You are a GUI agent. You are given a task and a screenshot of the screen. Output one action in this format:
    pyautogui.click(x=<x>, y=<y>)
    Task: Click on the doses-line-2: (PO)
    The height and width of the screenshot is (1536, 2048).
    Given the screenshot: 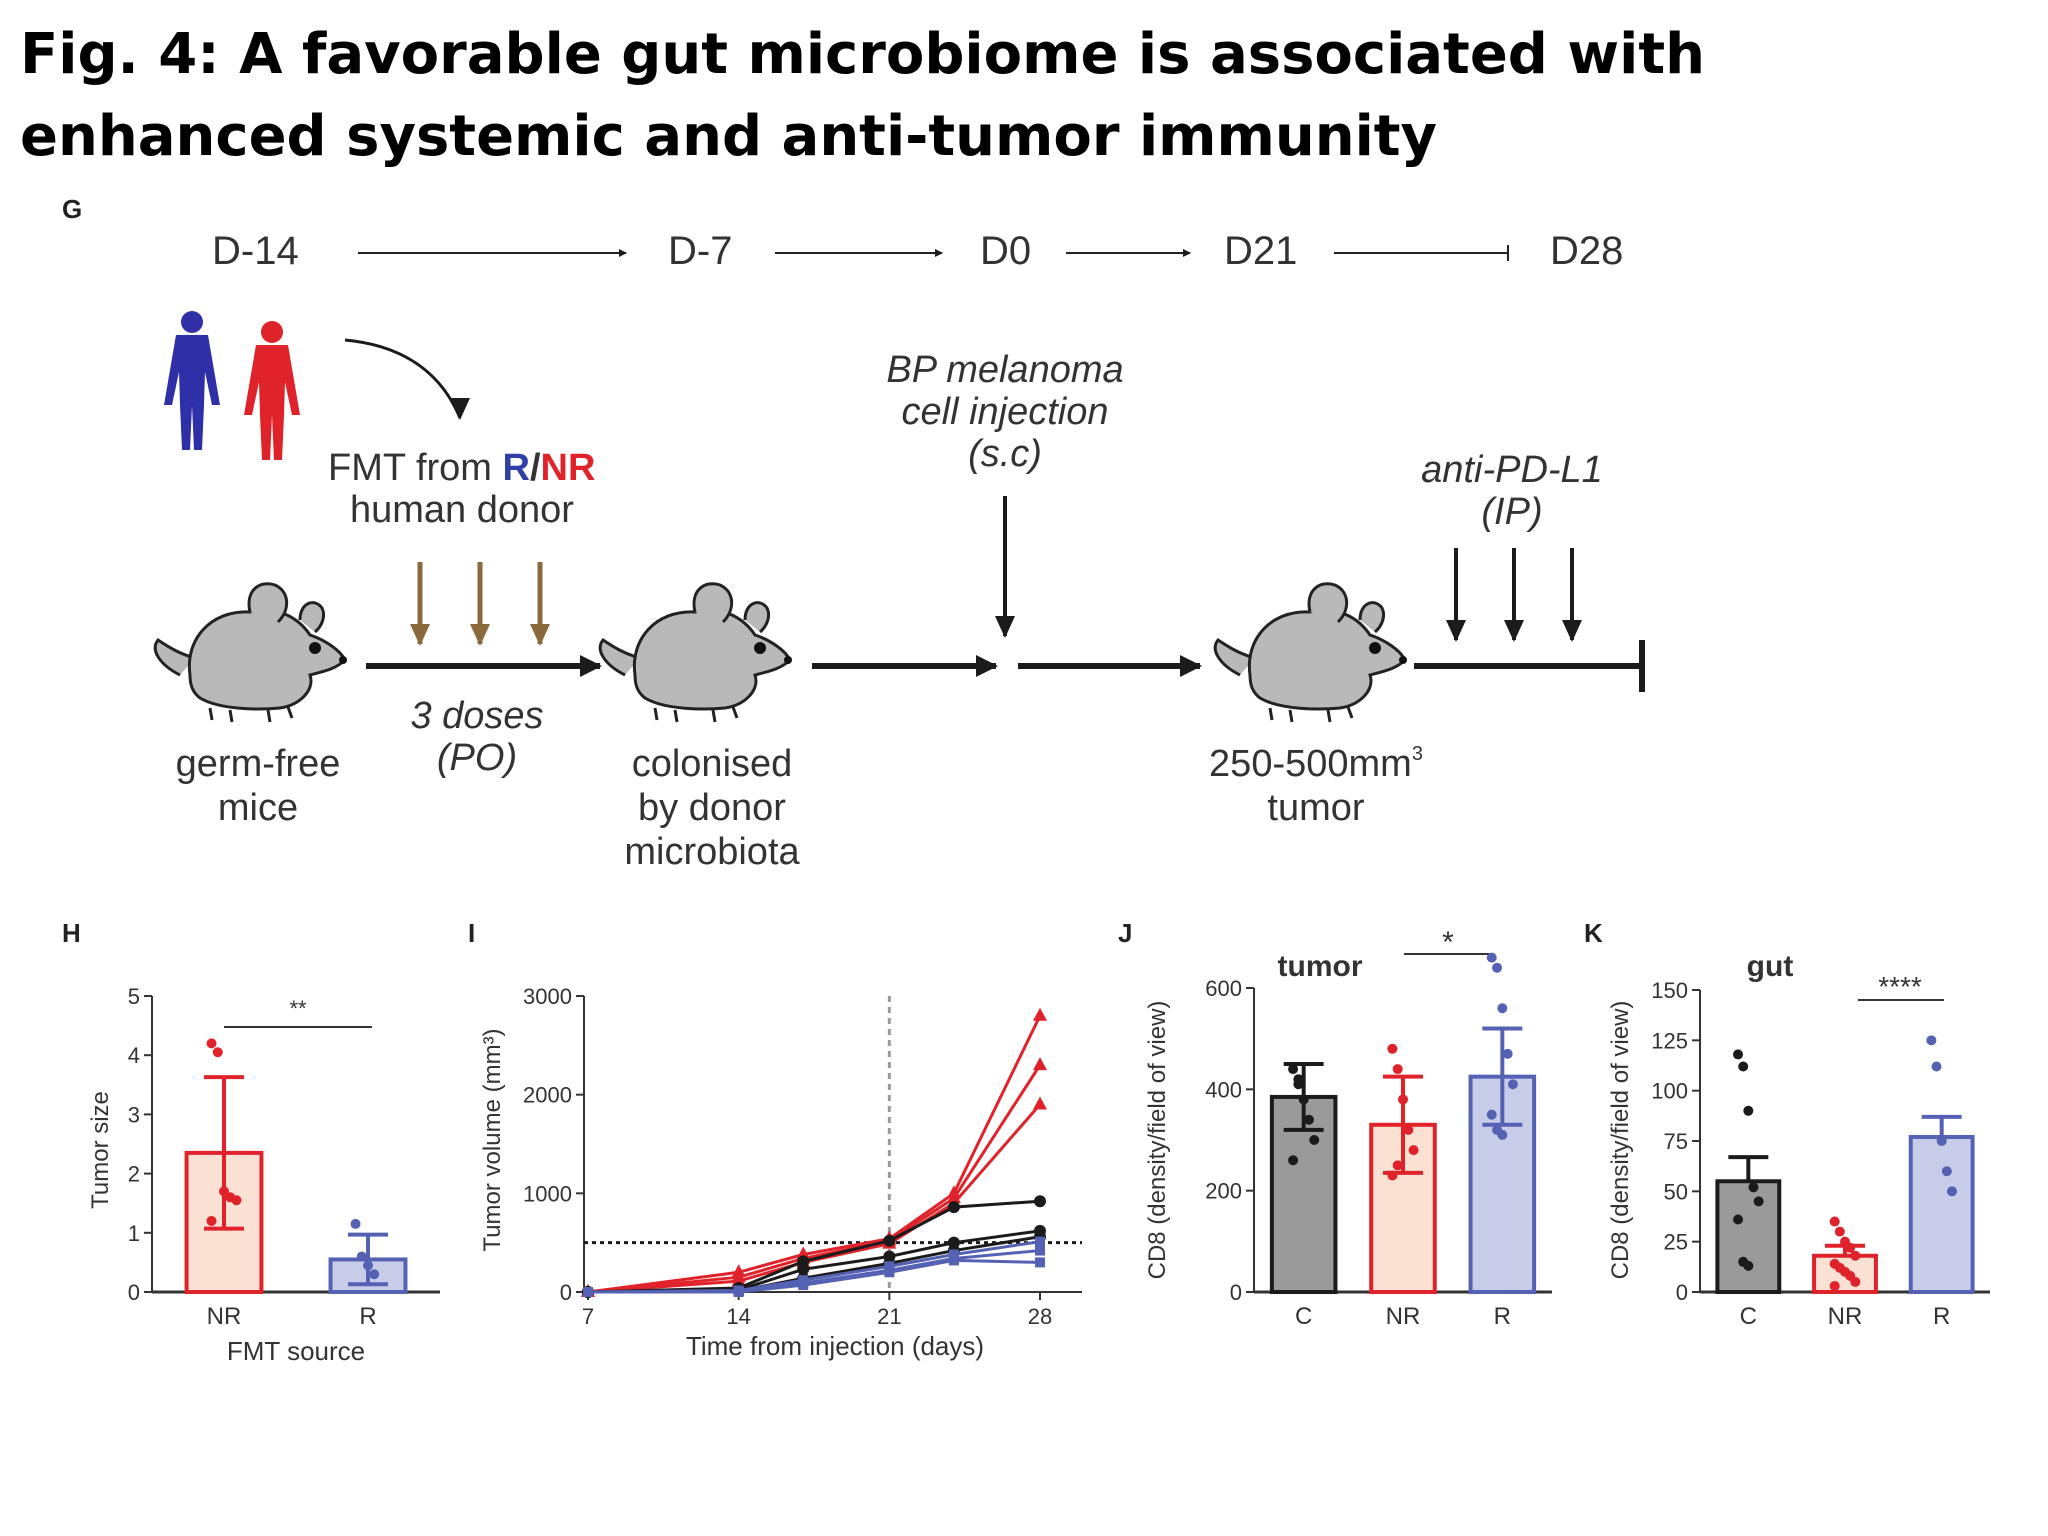 What is the action you would take?
    pyautogui.click(x=477, y=758)
    